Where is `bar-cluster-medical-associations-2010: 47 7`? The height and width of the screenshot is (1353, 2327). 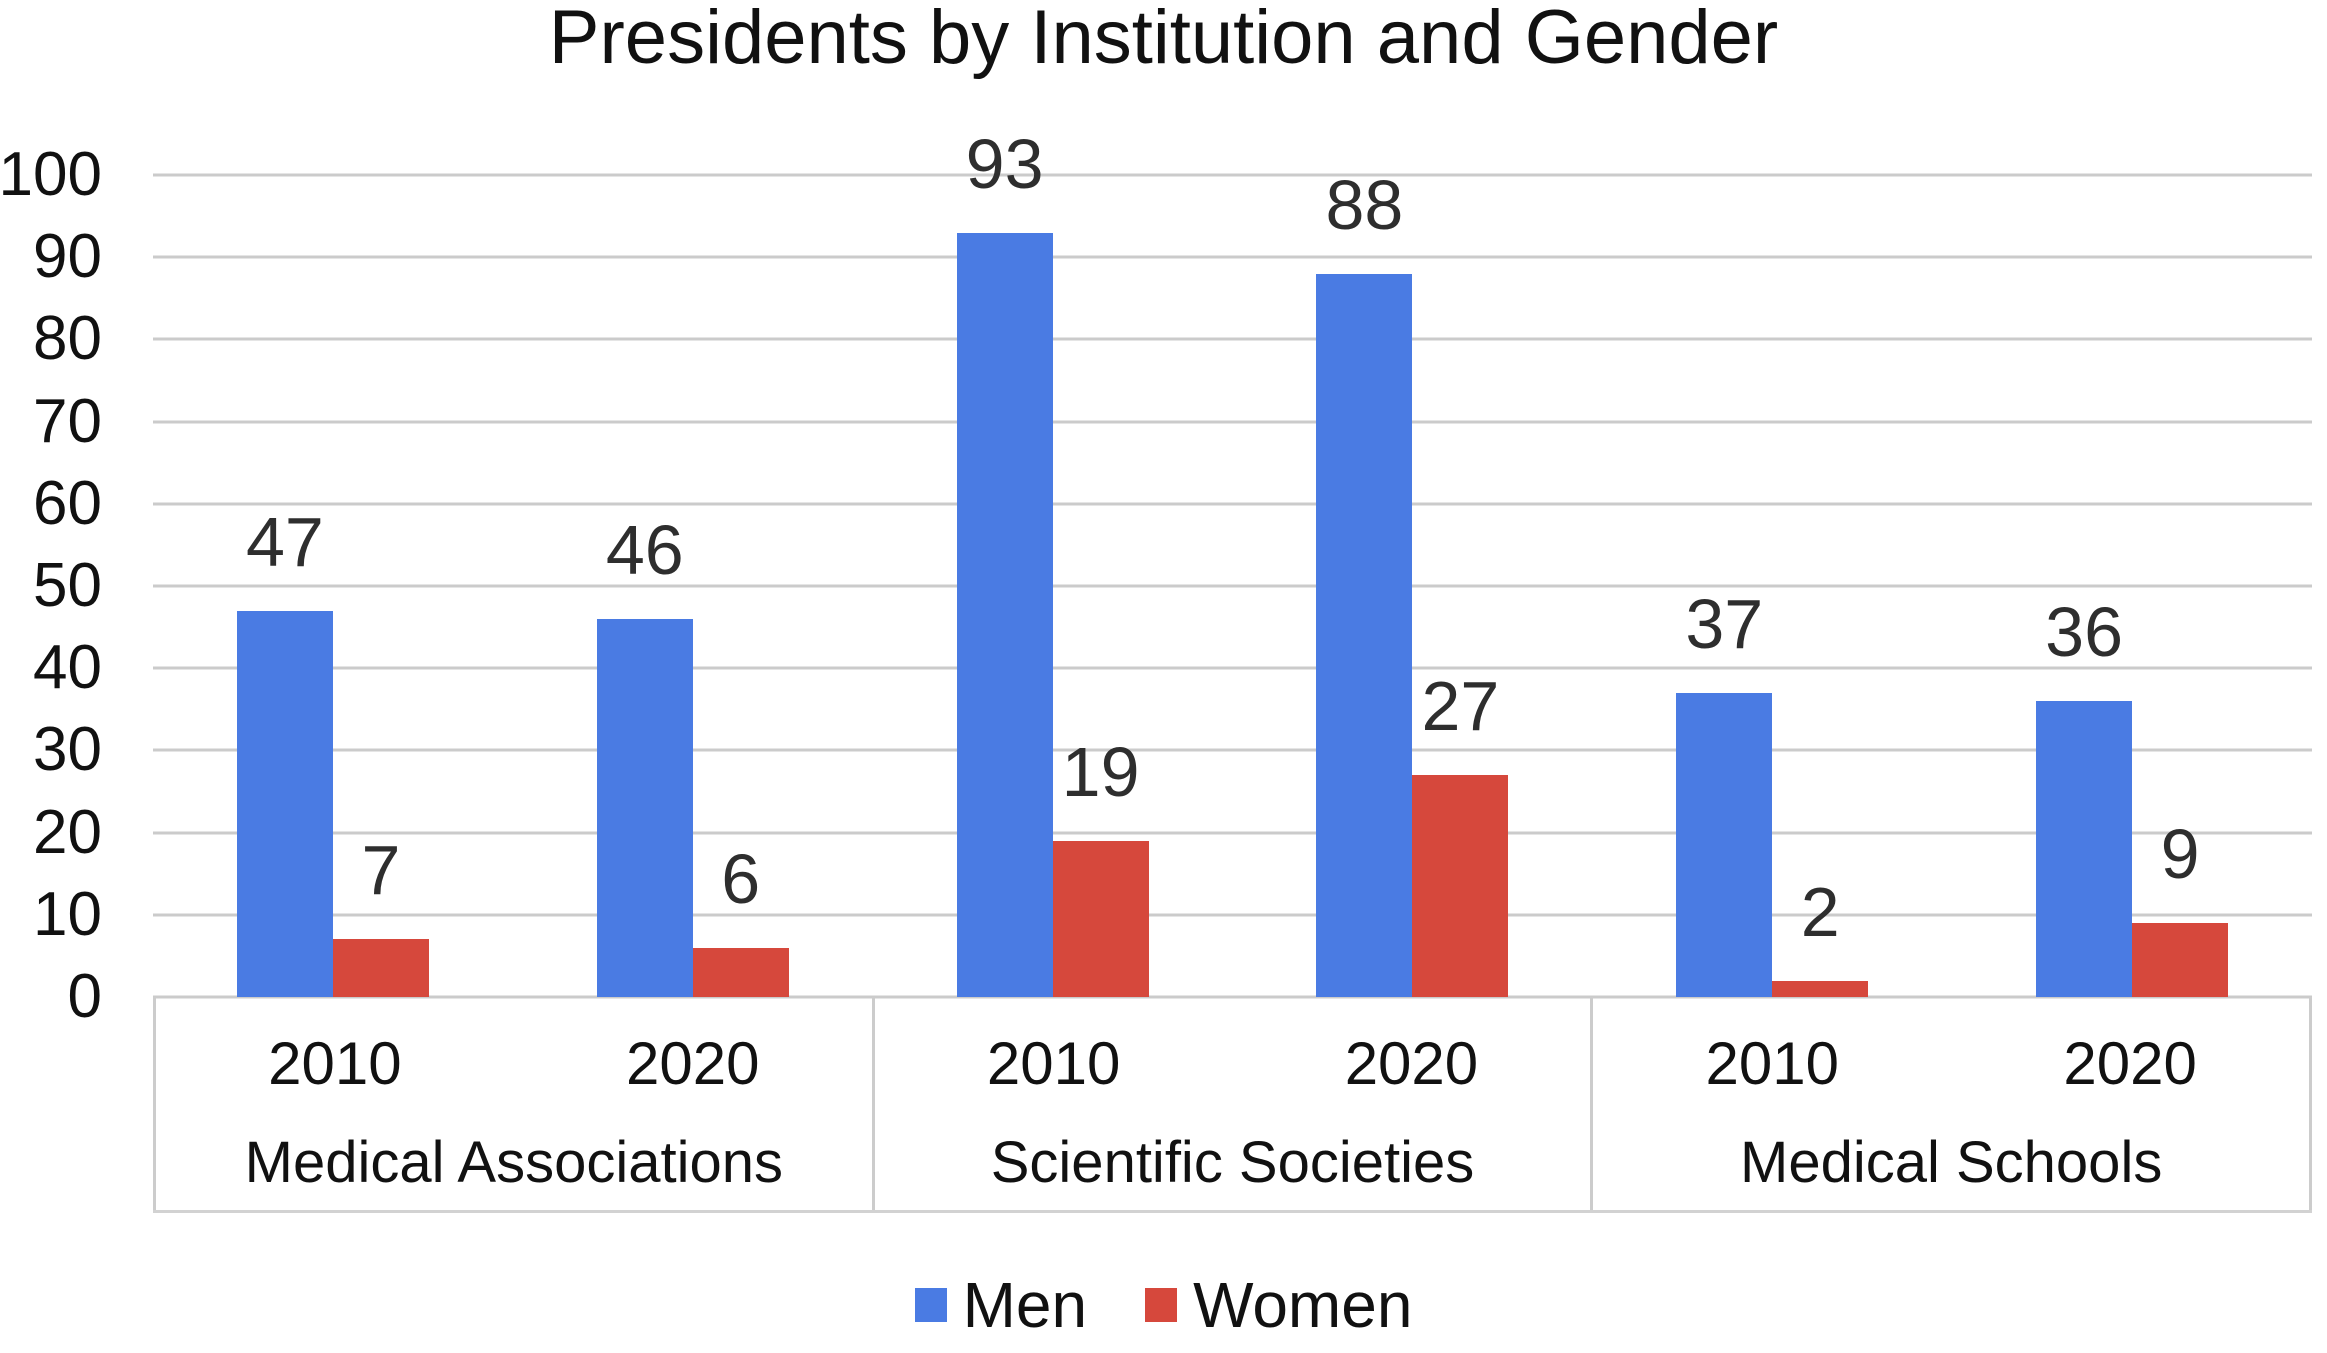 bar-cluster-medical-associations-2010: 47 7 is located at coordinates (333, 586).